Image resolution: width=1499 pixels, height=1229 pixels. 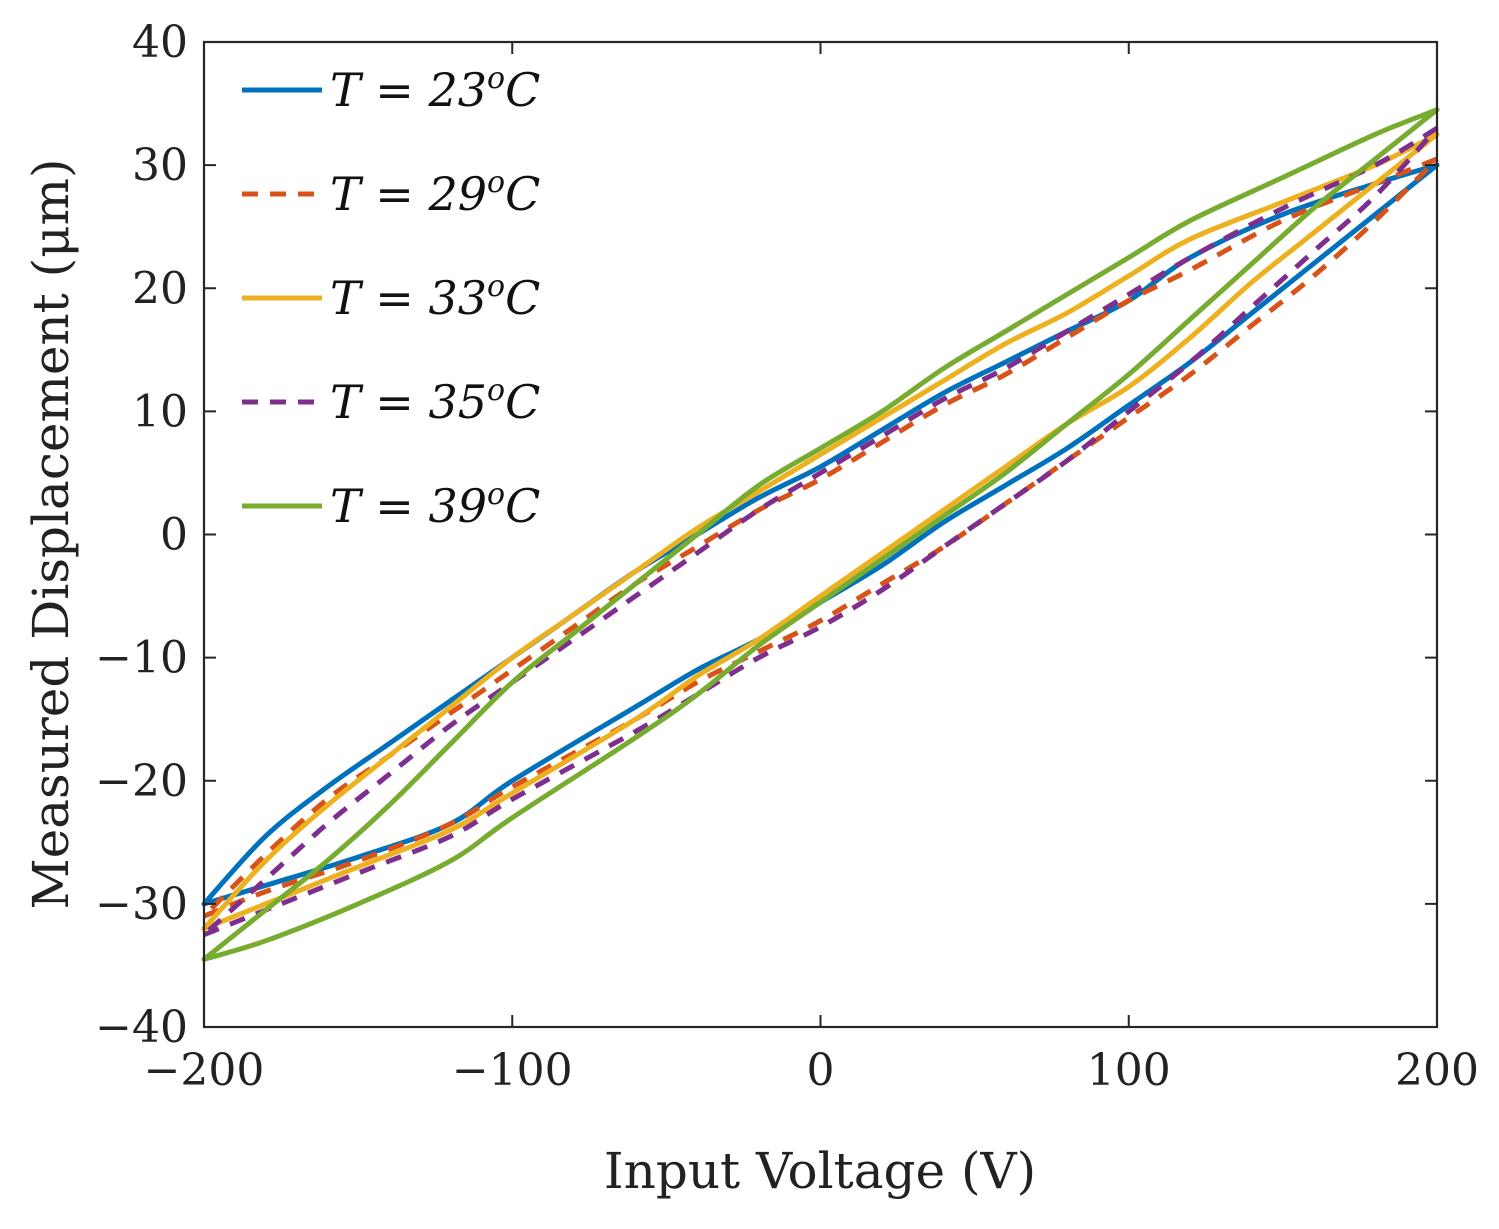 I want to click on legend-entry-0: T = 23oC, so click(x=391, y=89).